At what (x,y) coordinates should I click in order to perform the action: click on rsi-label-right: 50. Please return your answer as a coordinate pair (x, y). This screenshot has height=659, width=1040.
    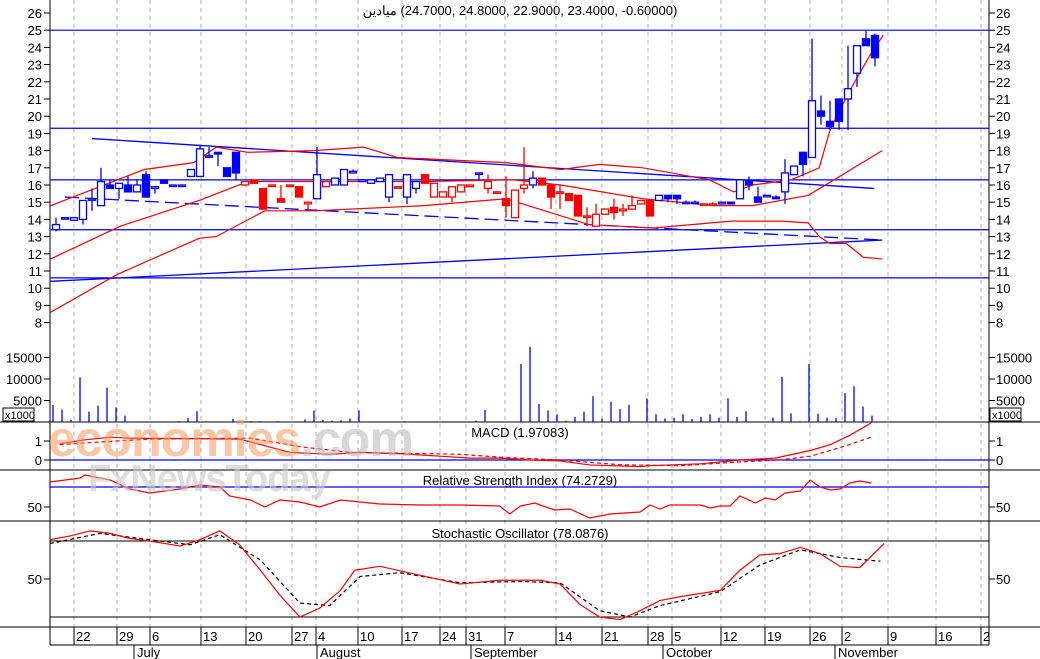
    Looking at the image, I should click on (1003, 507).